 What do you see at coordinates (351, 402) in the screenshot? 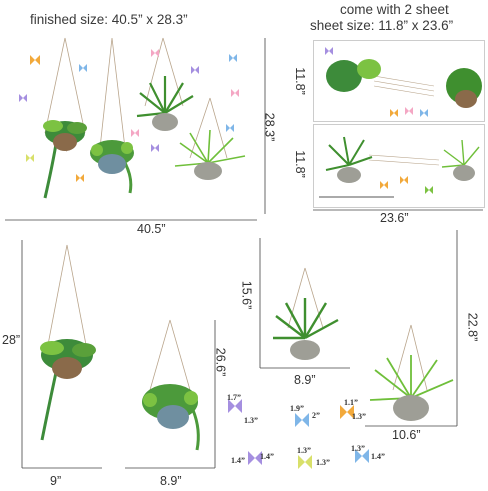
I see `butterfly-3-a: 1.1”` at bounding box center [351, 402].